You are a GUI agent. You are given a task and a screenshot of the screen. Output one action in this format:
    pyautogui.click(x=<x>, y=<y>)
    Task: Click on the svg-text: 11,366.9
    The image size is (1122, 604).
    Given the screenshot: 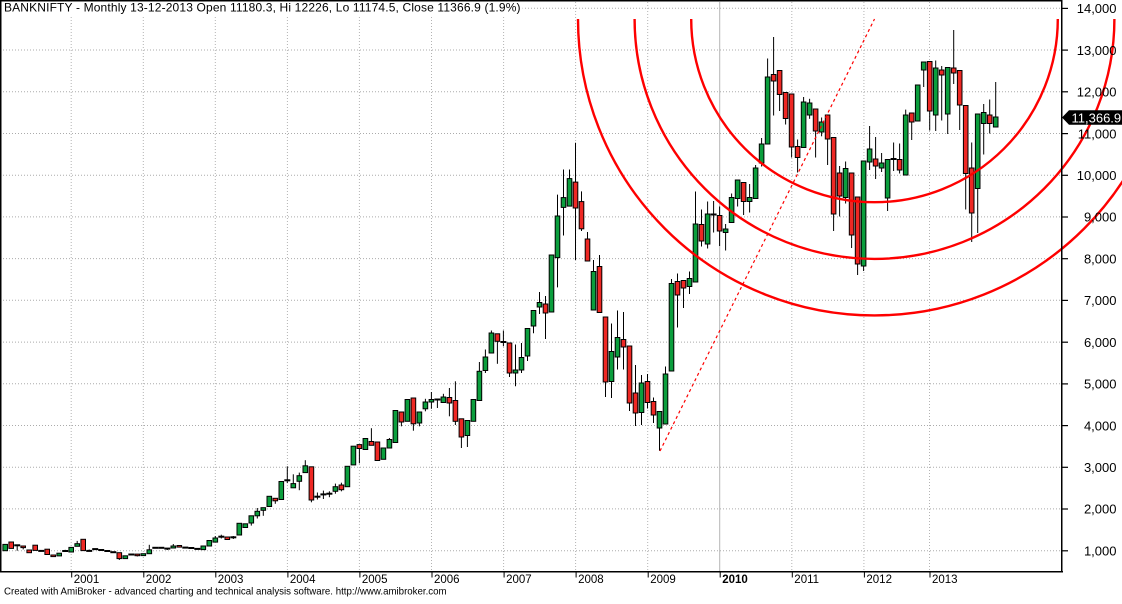 What is the action you would take?
    pyautogui.click(x=1097, y=117)
    